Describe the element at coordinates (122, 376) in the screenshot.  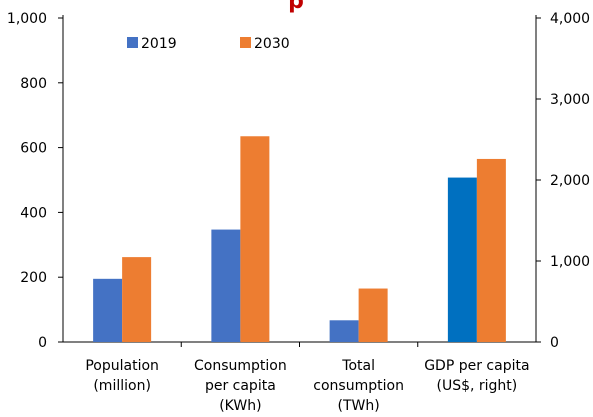
I see `category-label: Population (million)` at that location.